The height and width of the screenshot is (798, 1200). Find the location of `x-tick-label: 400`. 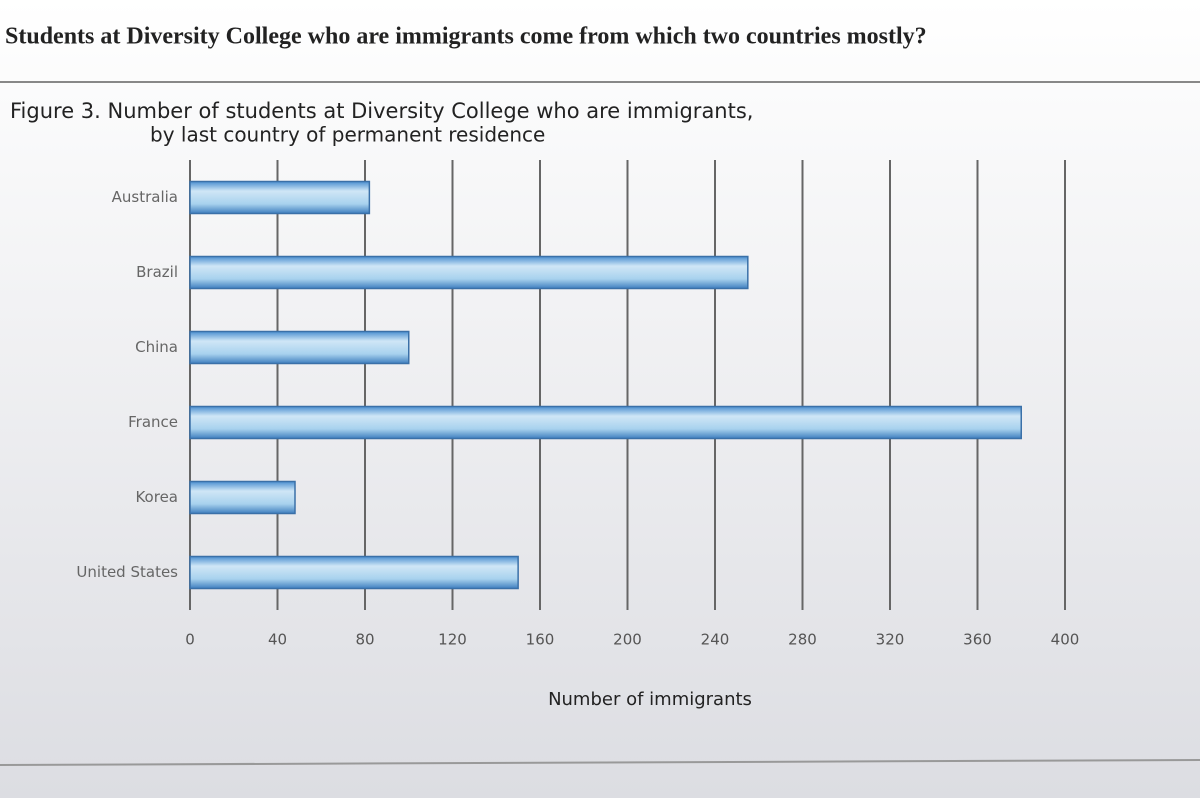

x-tick-label: 400 is located at coordinates (1065, 640).